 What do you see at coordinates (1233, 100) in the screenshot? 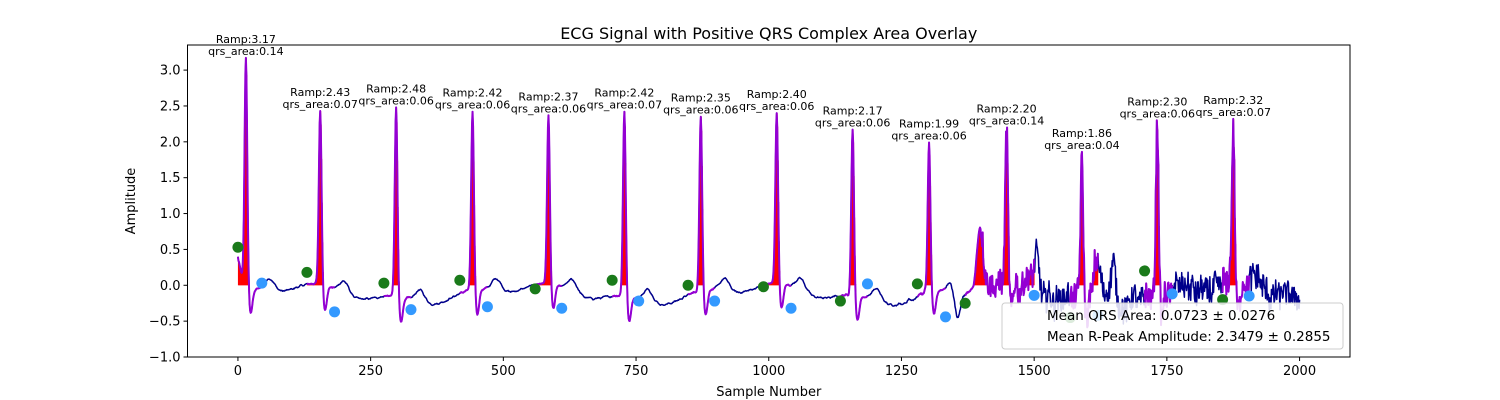
I see `r-amplitude-label: Ramp:2.32` at bounding box center [1233, 100].